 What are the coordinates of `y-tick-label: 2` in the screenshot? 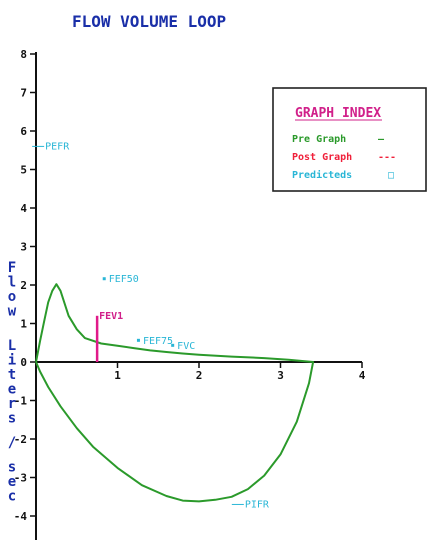 It's located at (23, 285).